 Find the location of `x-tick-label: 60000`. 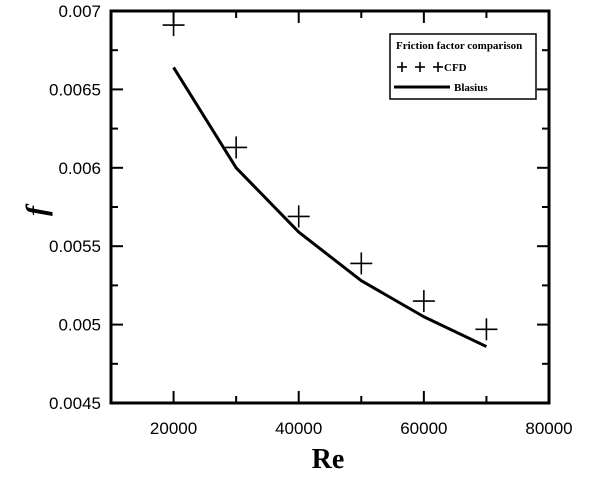

x-tick-label: 60000 is located at coordinates (423, 428).